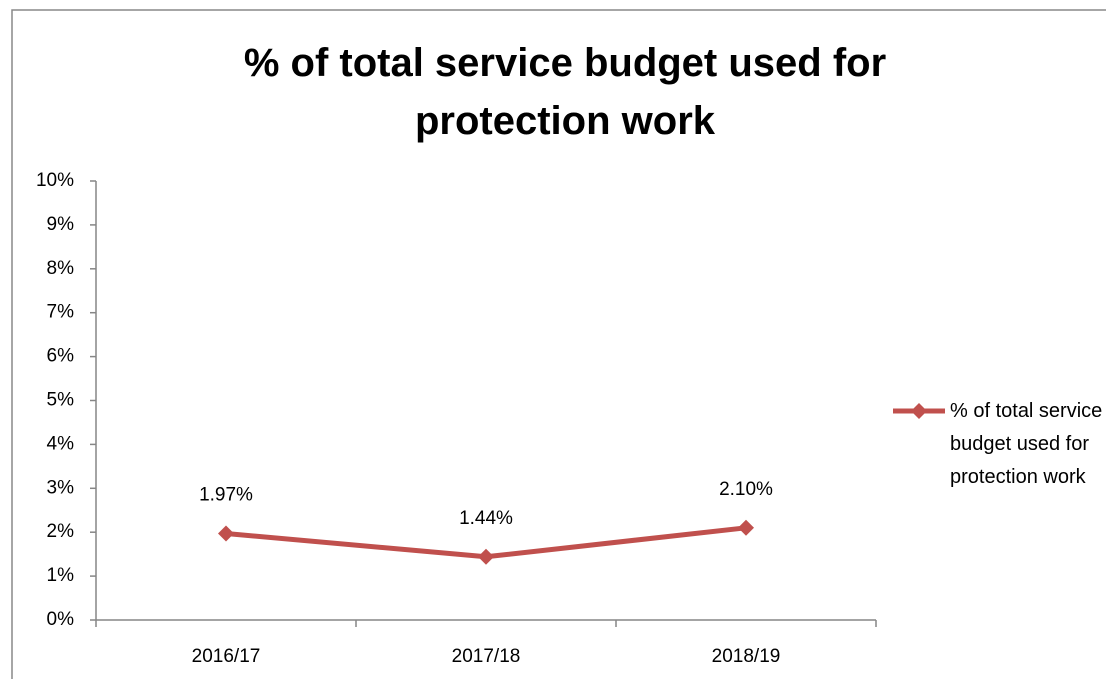 The image size is (1106, 679). What do you see at coordinates (61, 487) in the screenshot?
I see `y-tick-label: 3%` at bounding box center [61, 487].